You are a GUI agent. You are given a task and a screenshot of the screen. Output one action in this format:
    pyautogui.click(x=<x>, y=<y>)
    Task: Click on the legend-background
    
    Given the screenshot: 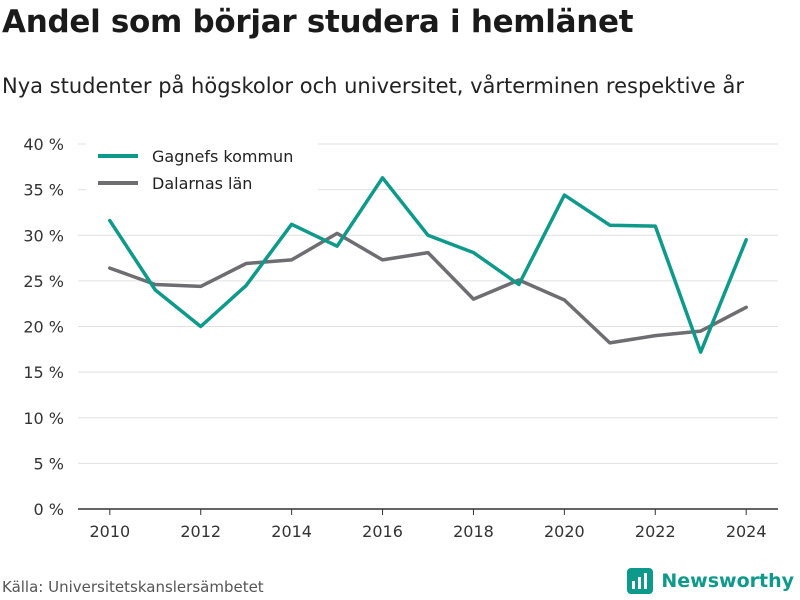 What is the action you would take?
    pyautogui.click(x=202, y=168)
    